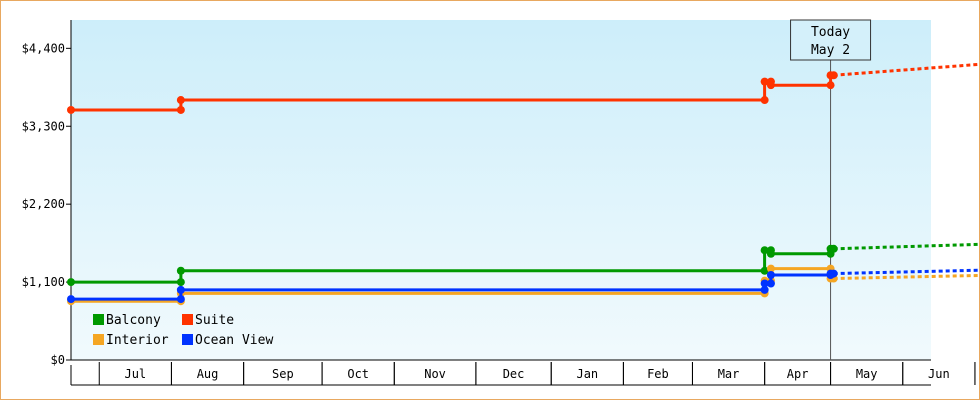 The width and height of the screenshot is (980, 400). I want to click on series-balcony, so click(523, 264).